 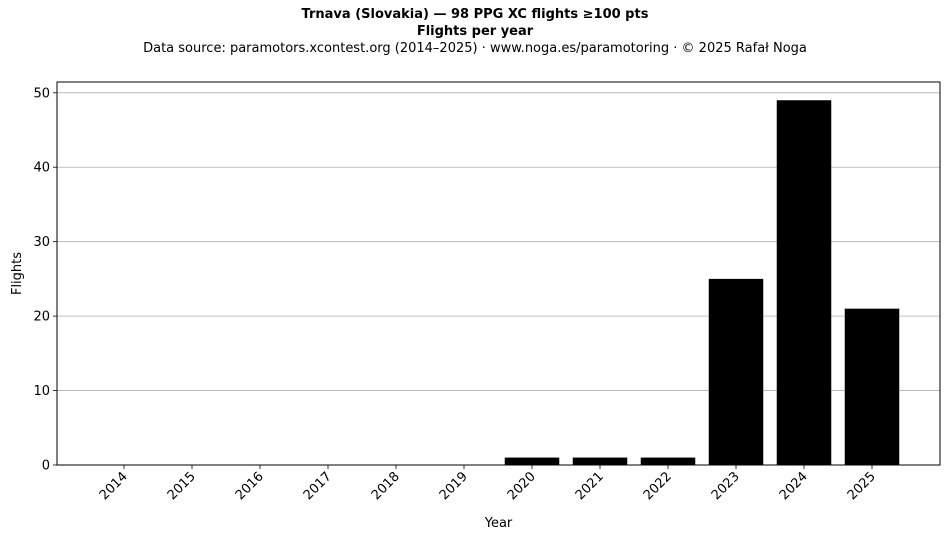 What do you see at coordinates (41, 93) in the screenshot?
I see `y-tick-label: 50` at bounding box center [41, 93].